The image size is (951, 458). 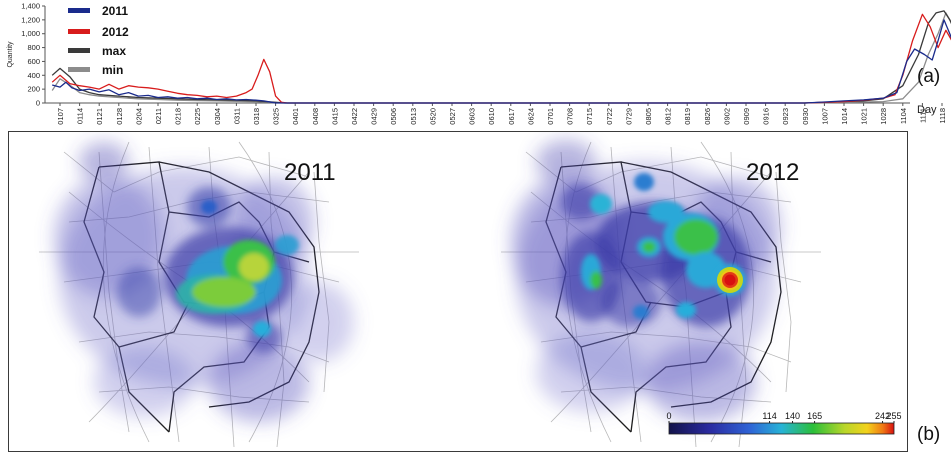 I want to click on legend-swatch-2012, so click(x=79, y=31).